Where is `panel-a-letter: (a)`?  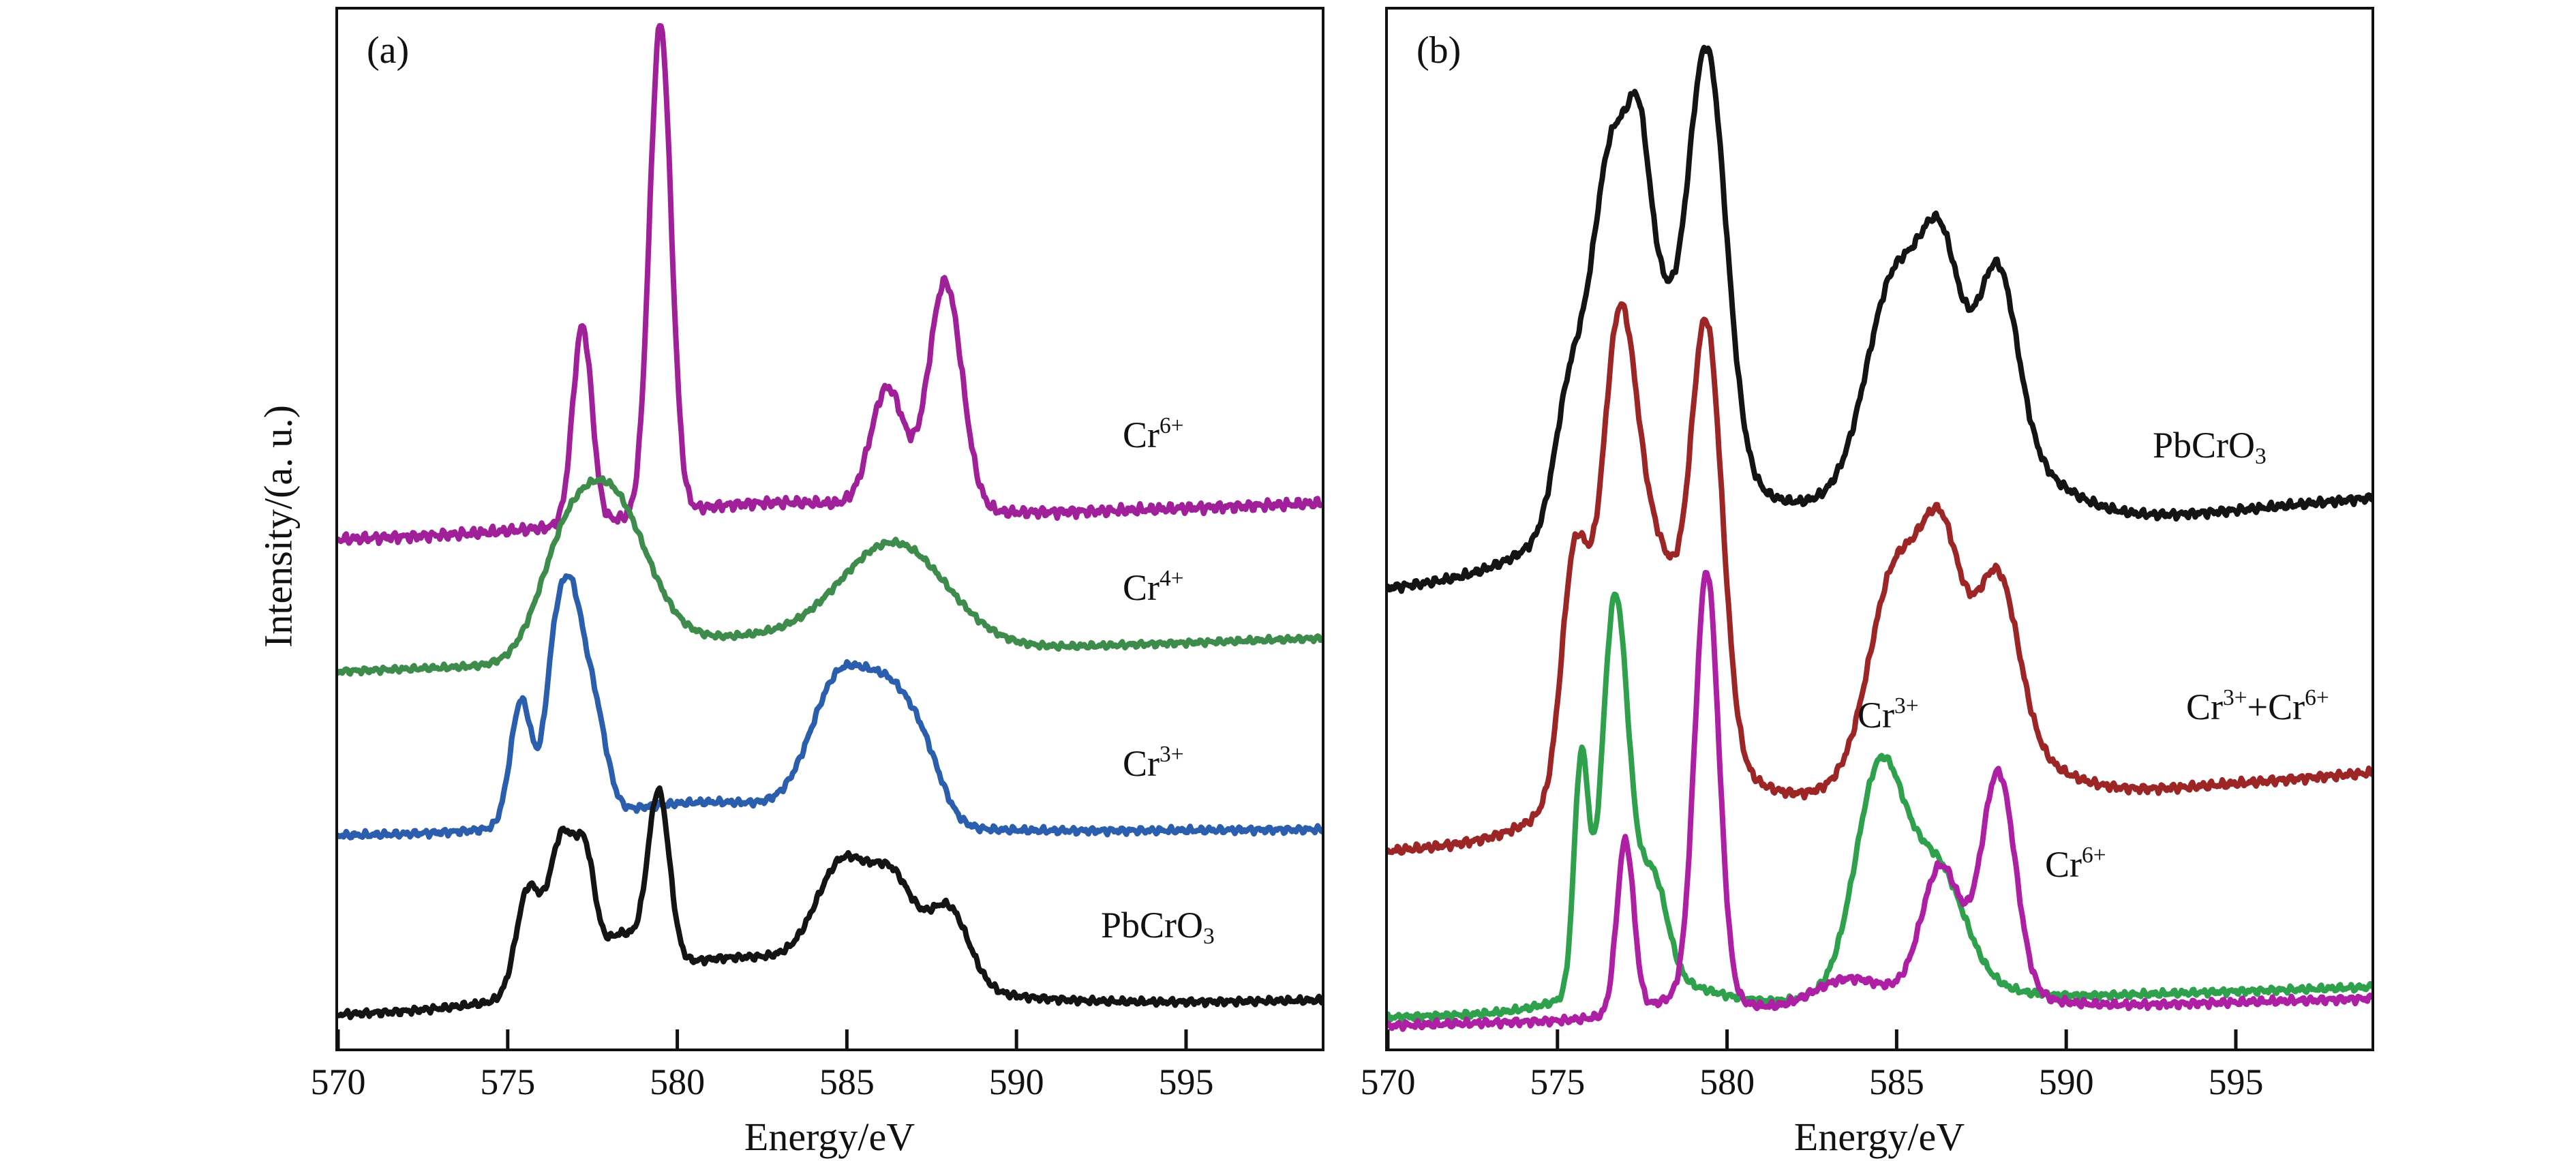
panel-a-letter: (a) is located at coordinates (388, 50).